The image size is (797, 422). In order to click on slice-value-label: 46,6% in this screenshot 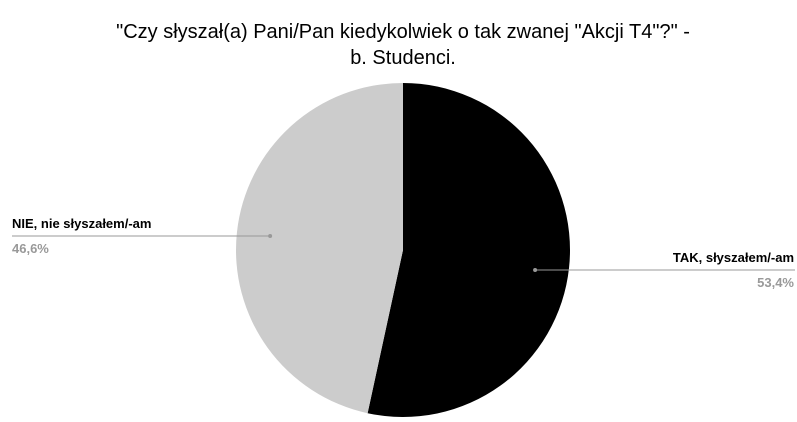, I will do `click(30, 248)`.